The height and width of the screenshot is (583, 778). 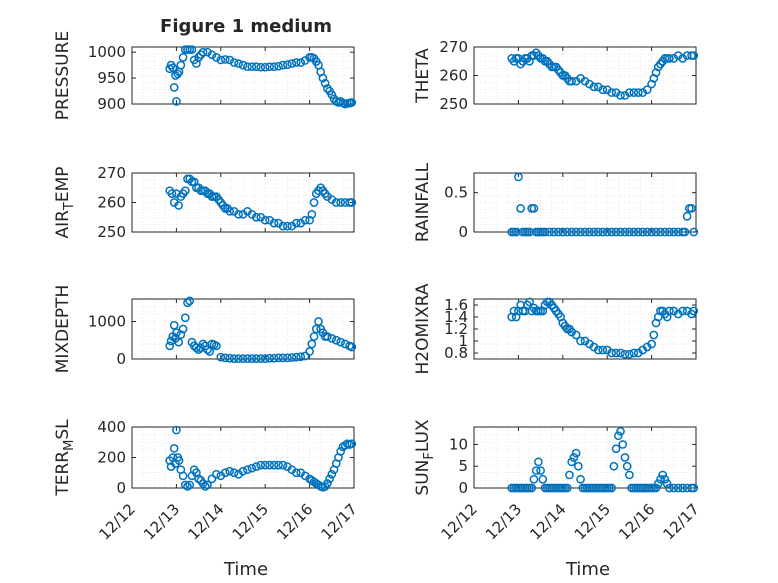 What do you see at coordinates (65, 458) in the screenshot?
I see `y-axis-label: TERRMSL` at bounding box center [65, 458].